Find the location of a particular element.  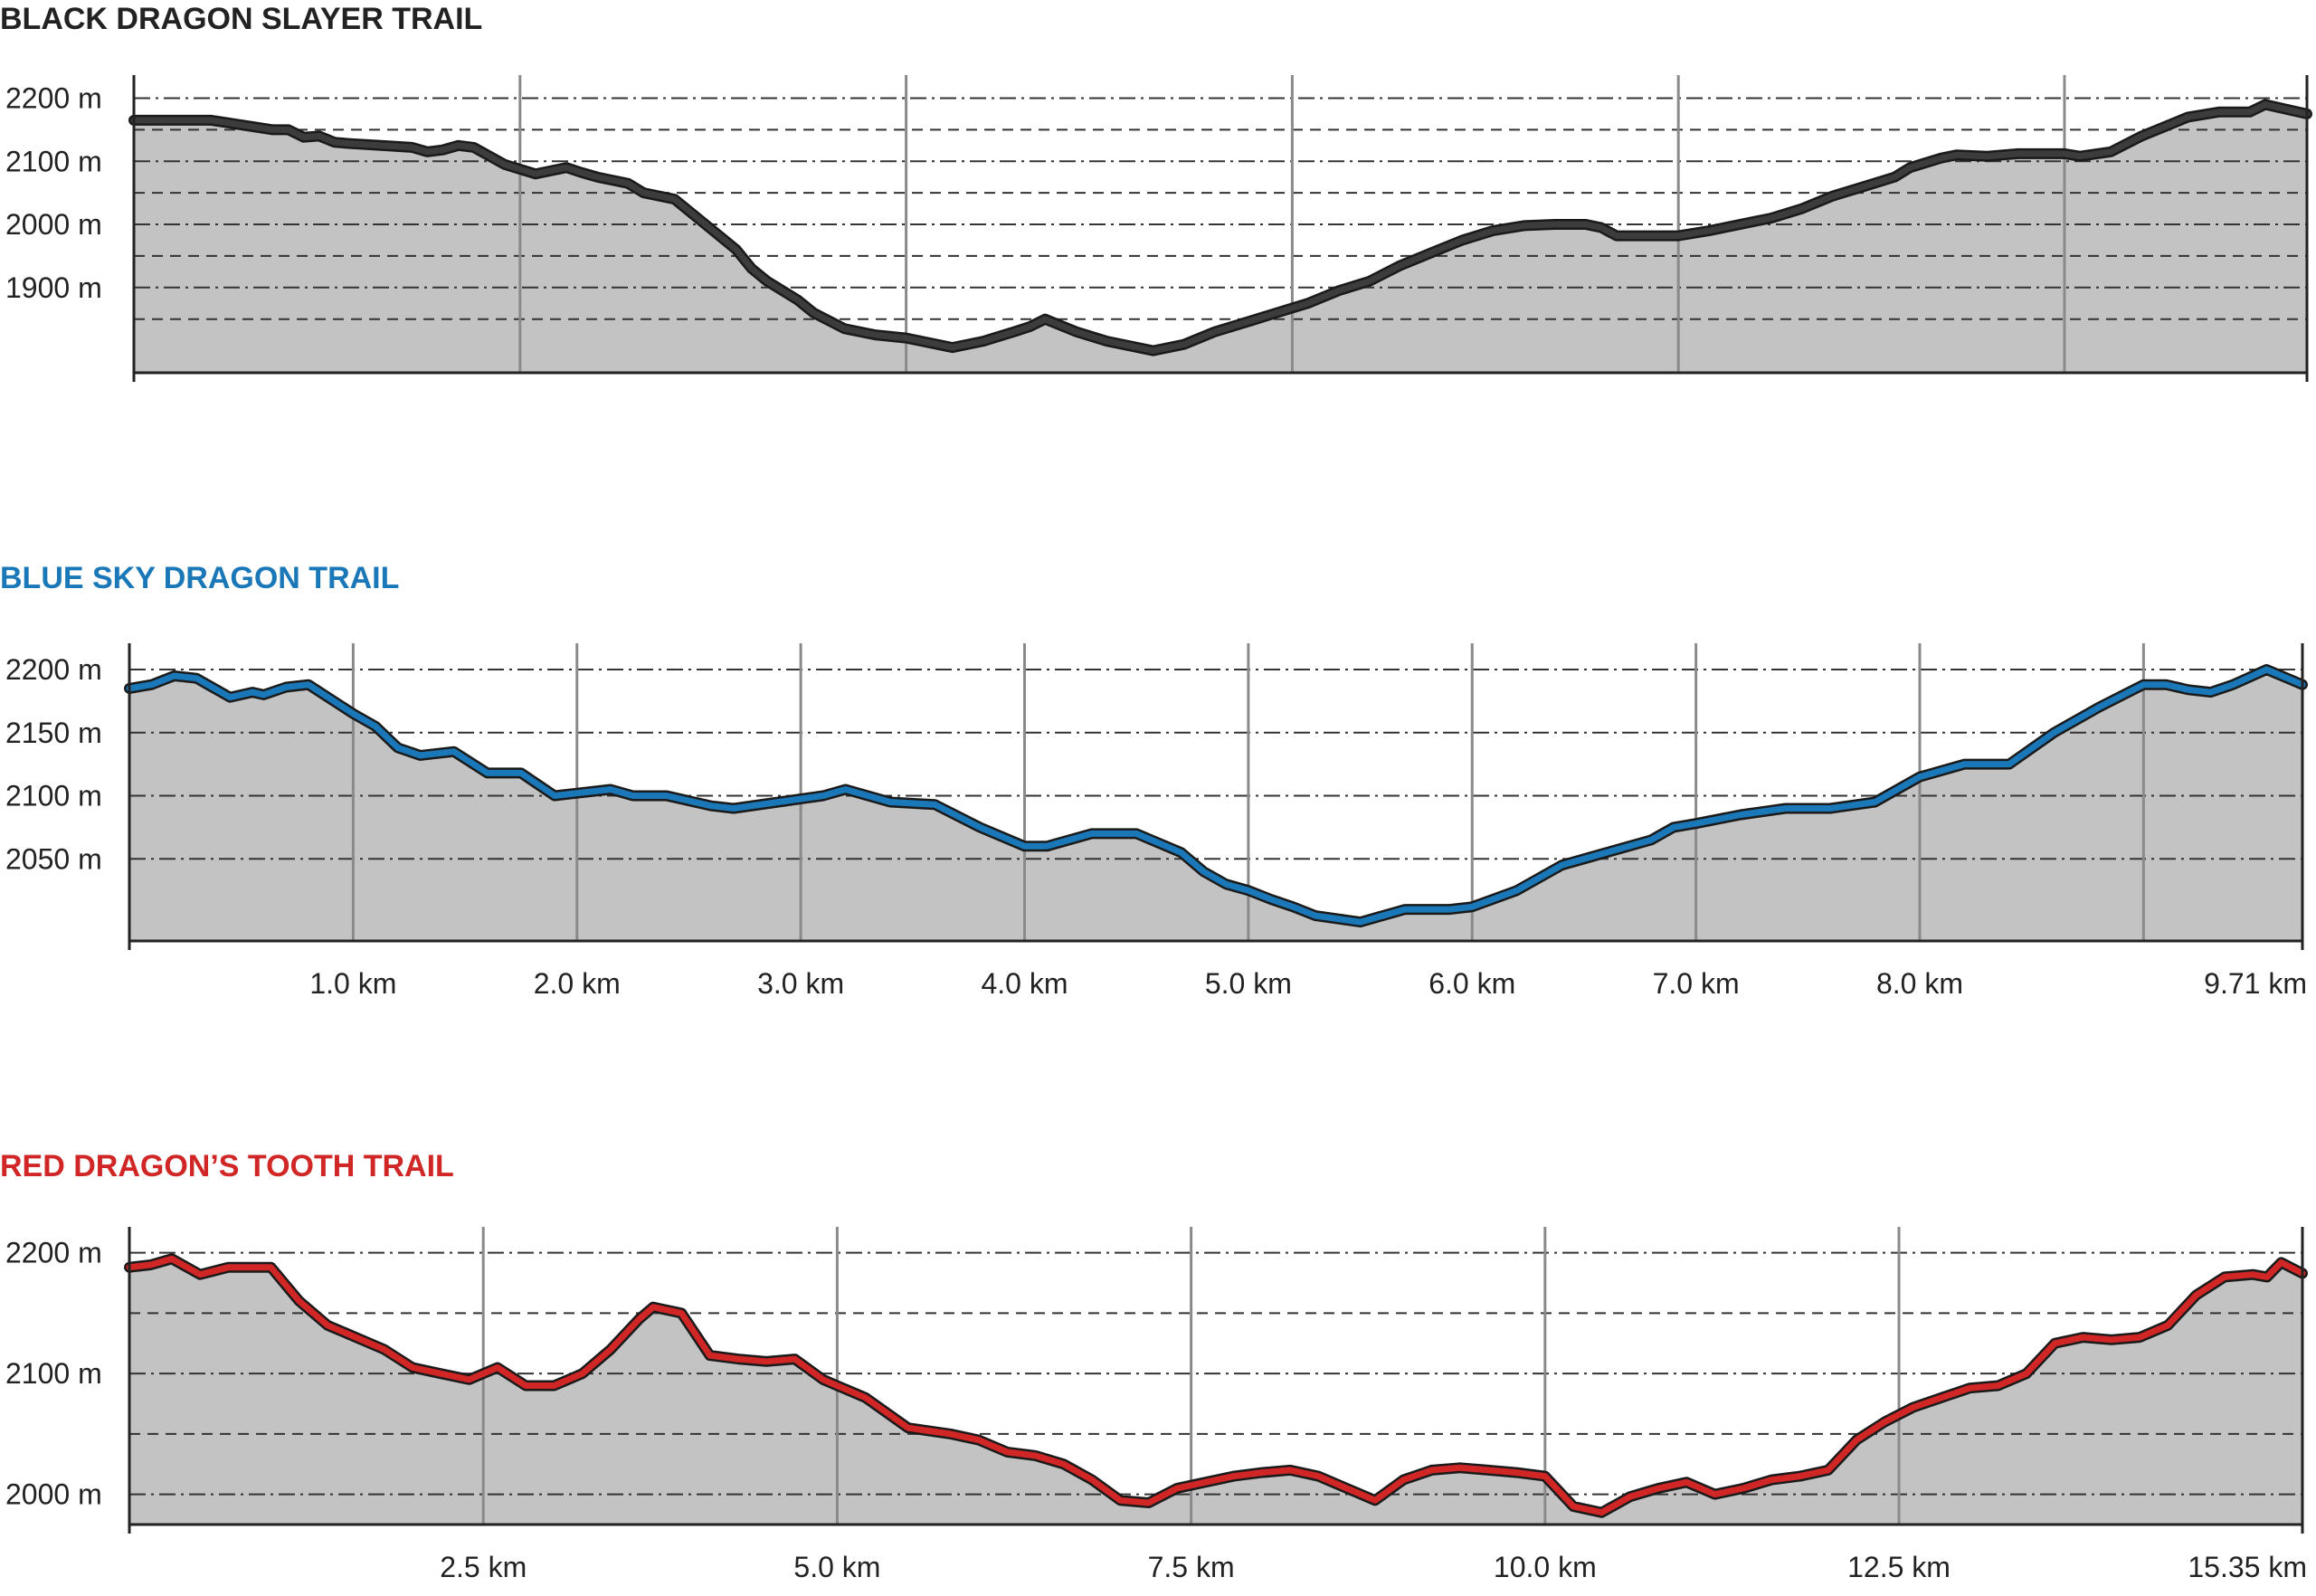

x-tick-label: 2.5 km is located at coordinates (483, 1567).